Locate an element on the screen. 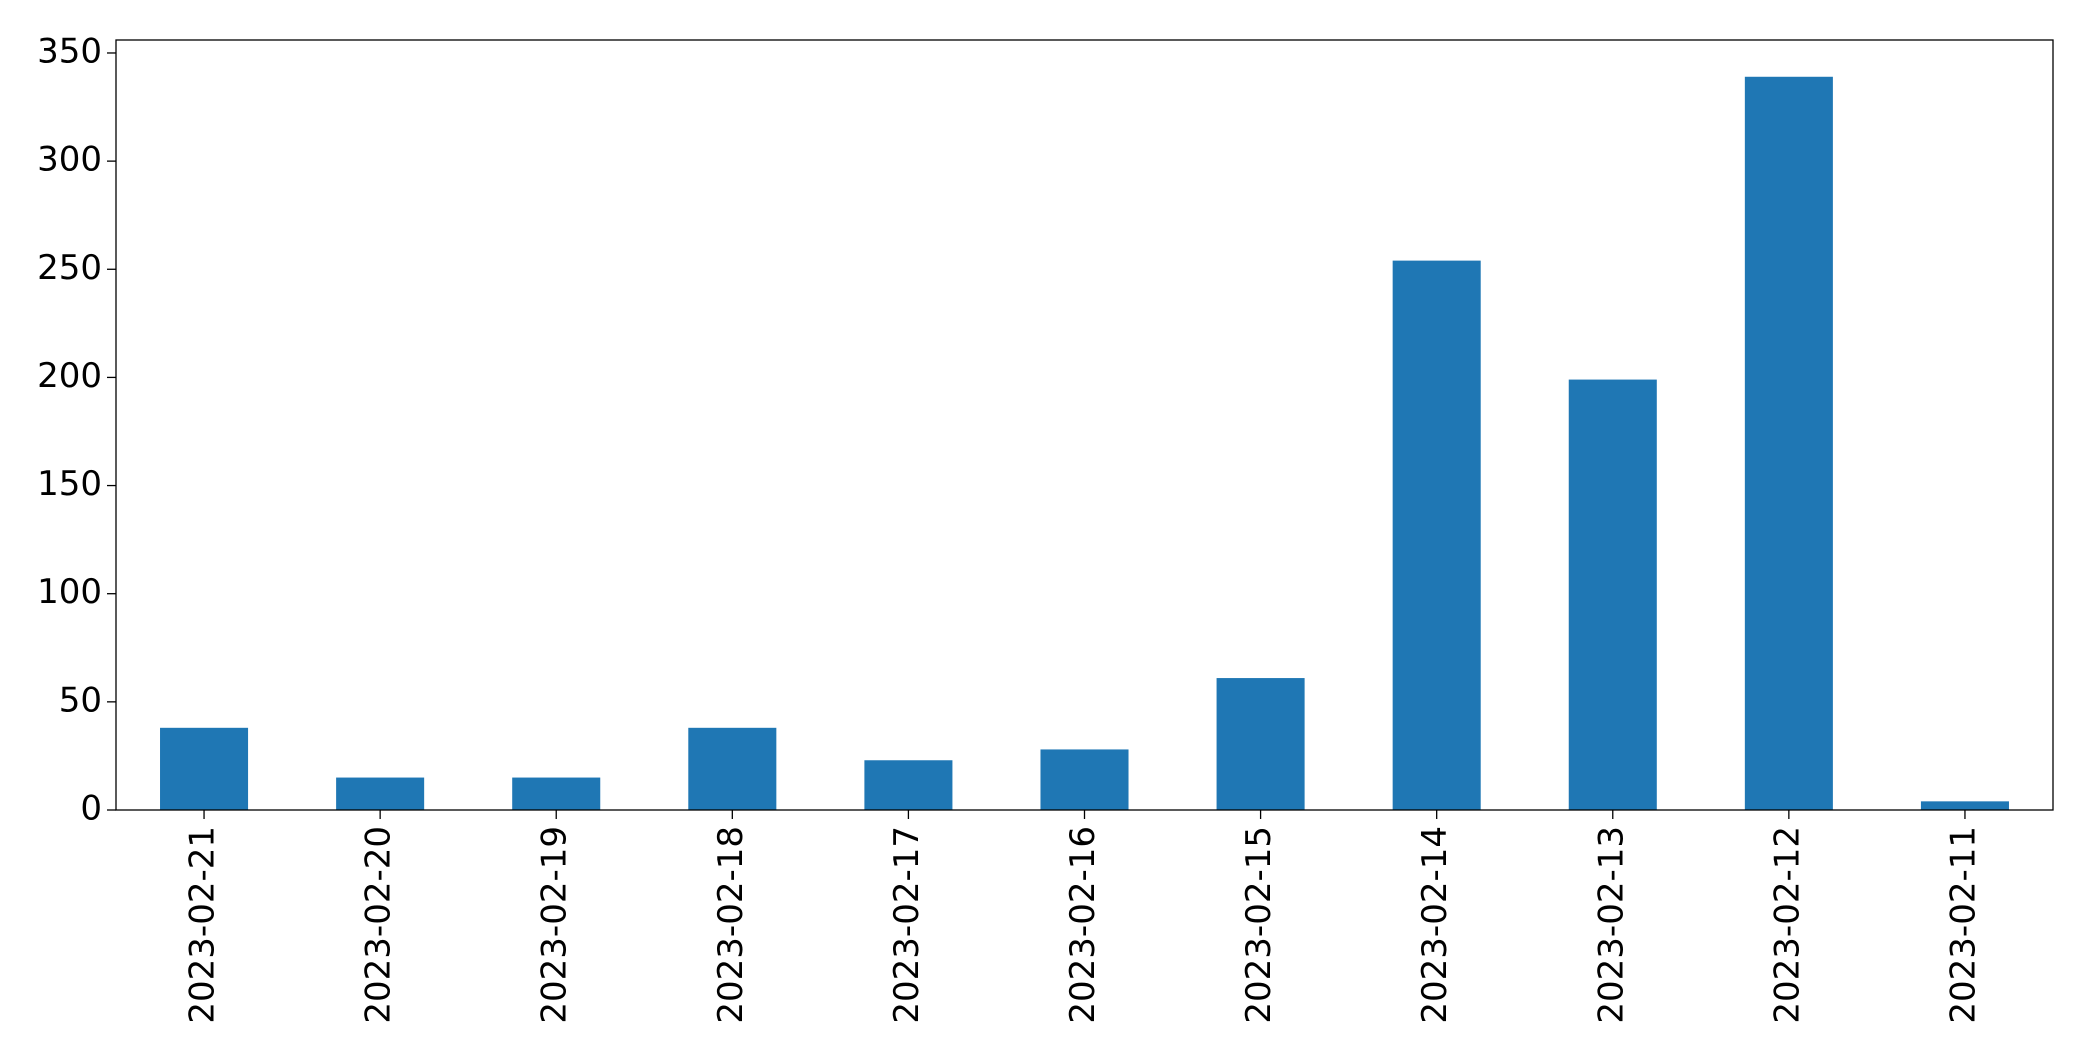  x-tick-label: 2023-02-18 is located at coordinates (731, 925).